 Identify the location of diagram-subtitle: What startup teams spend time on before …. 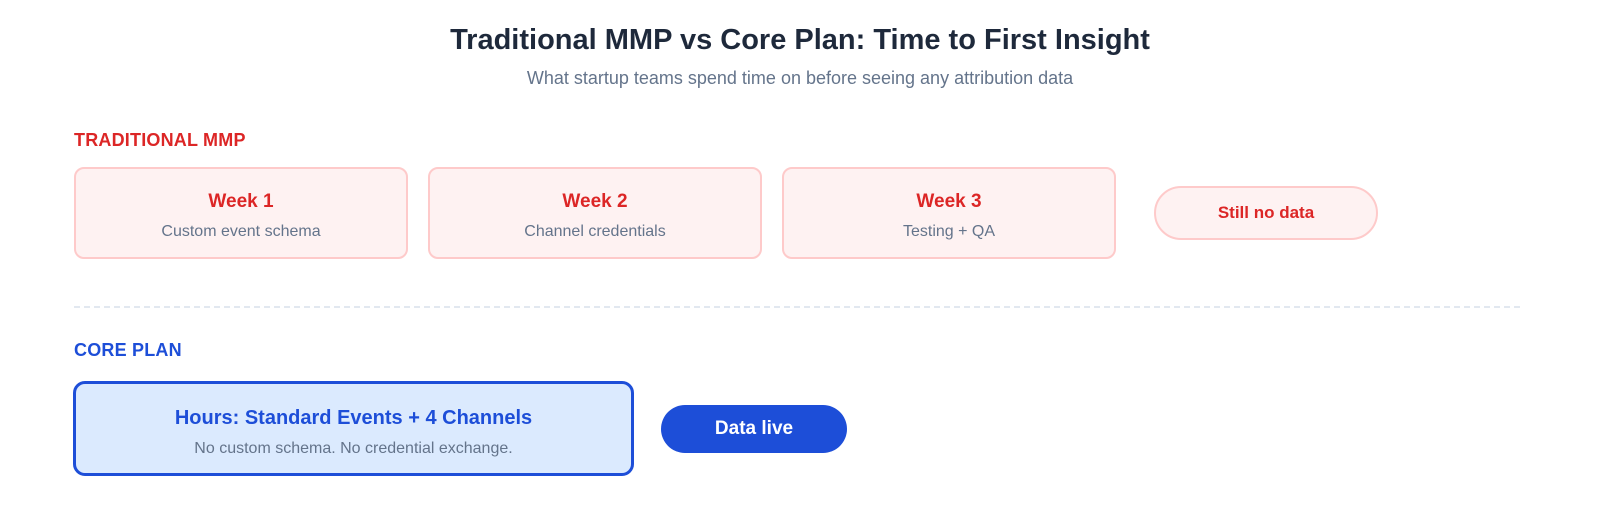
(800, 78).